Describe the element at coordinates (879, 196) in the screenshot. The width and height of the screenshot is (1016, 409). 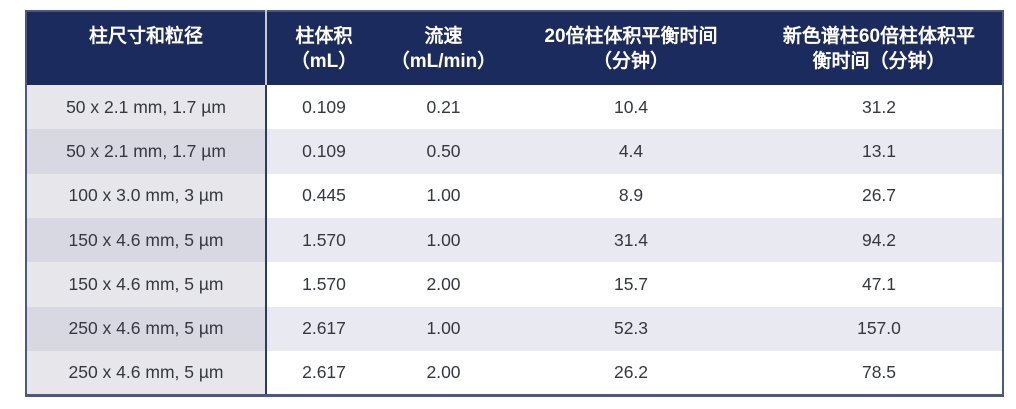
I see `equil-60cv-cell: 26.7` at that location.